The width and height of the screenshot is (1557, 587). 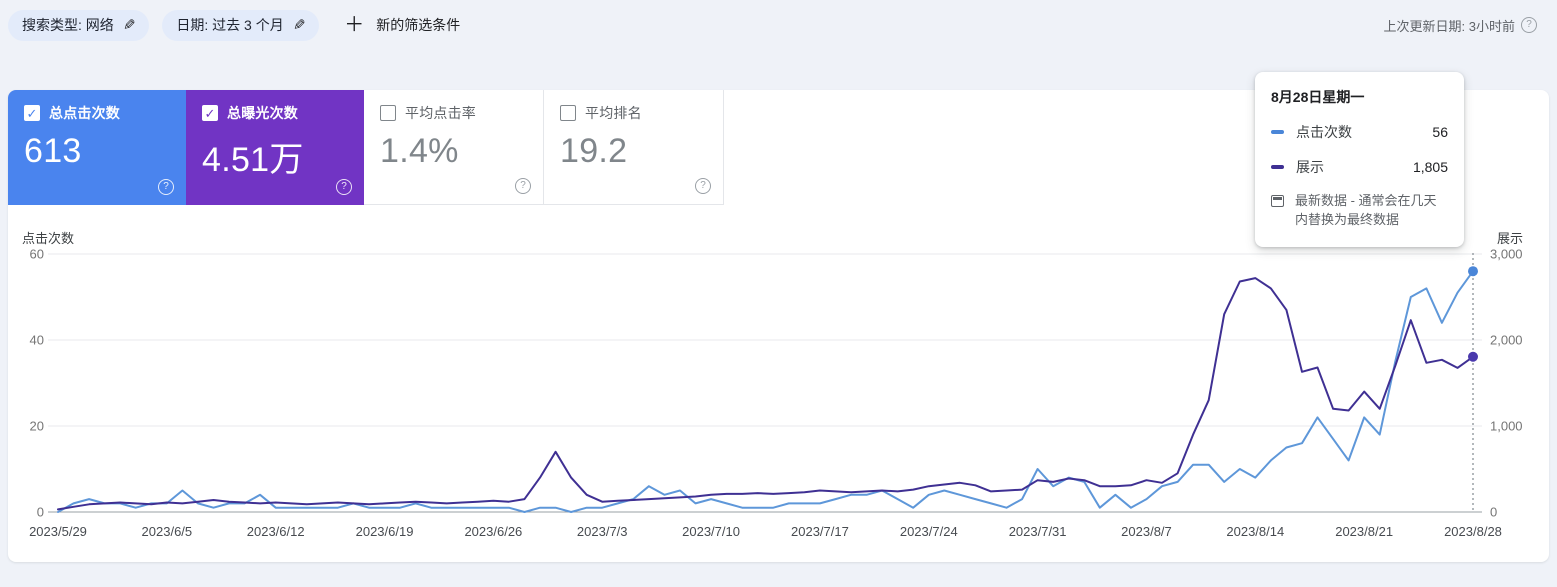 I want to click on svg-text: 2023/6/5, so click(x=167, y=531).